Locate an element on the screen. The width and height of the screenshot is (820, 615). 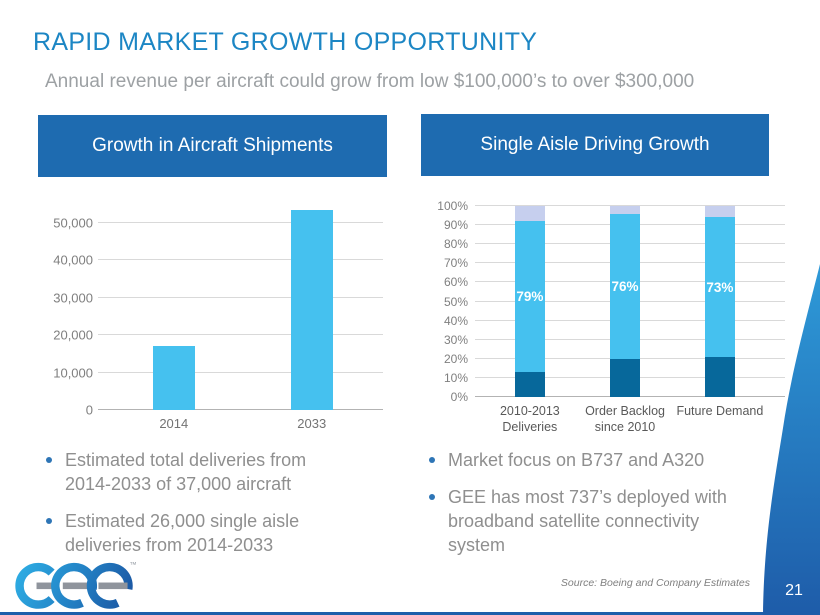
stacked-bar-segment-segment_light: 76% is located at coordinates (625, 286).